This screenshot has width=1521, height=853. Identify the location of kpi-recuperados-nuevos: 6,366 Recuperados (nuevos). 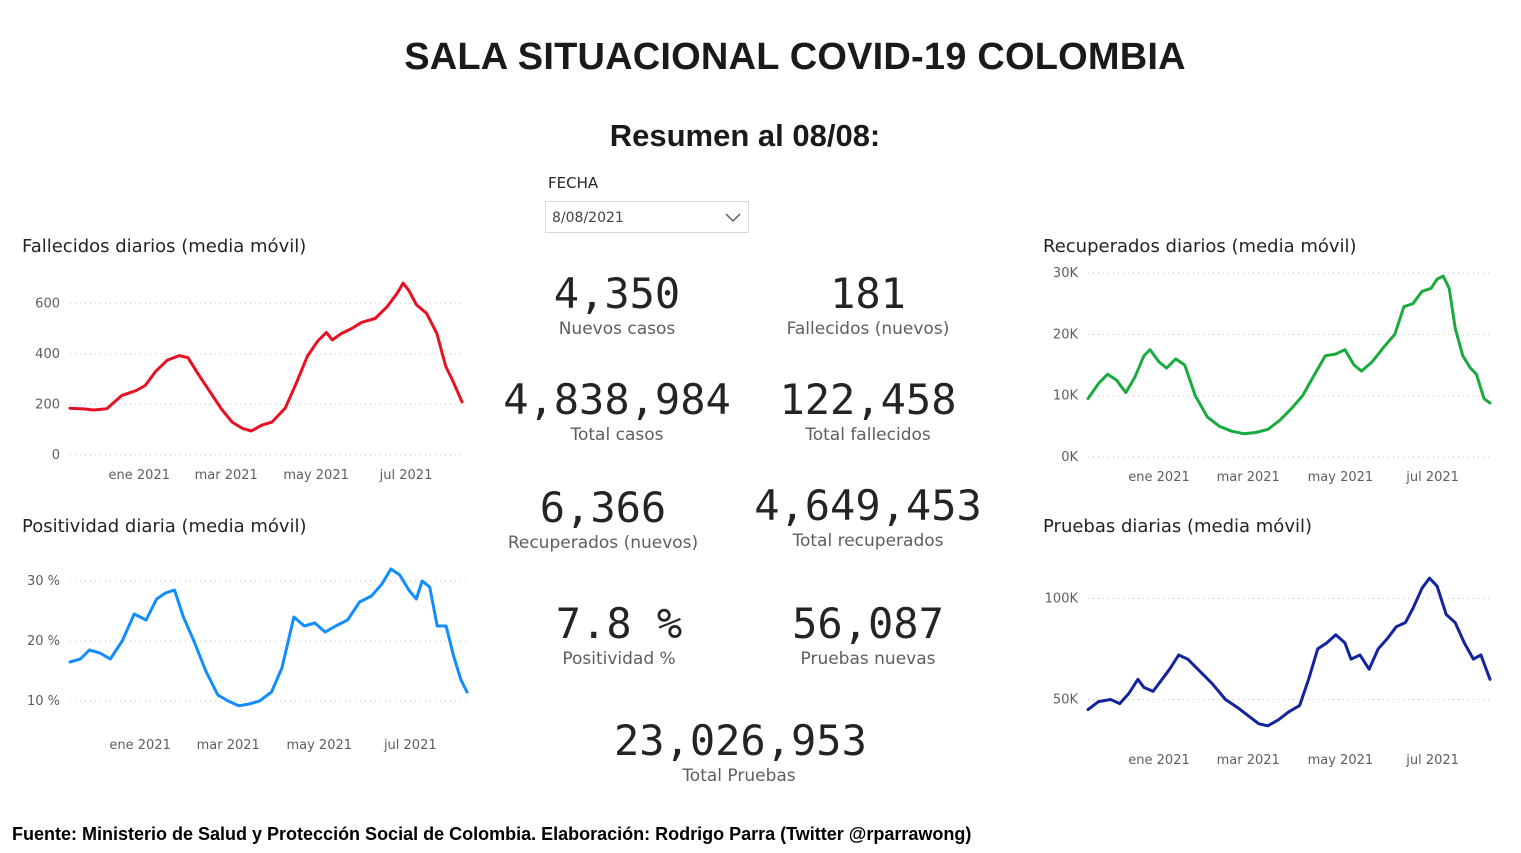
(603, 519).